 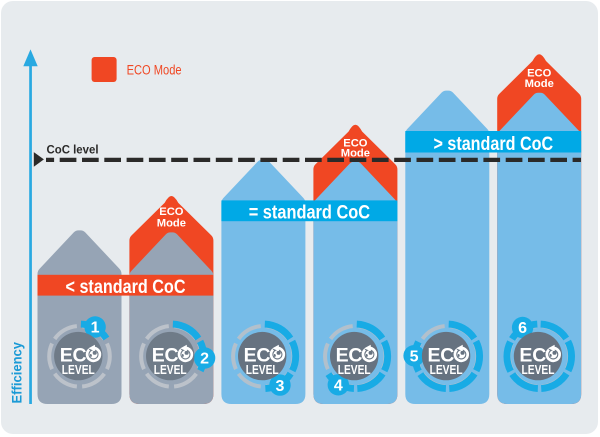 What do you see at coordinates (126, 287) in the screenshot?
I see `svg-text: < standard CoC` at bounding box center [126, 287].